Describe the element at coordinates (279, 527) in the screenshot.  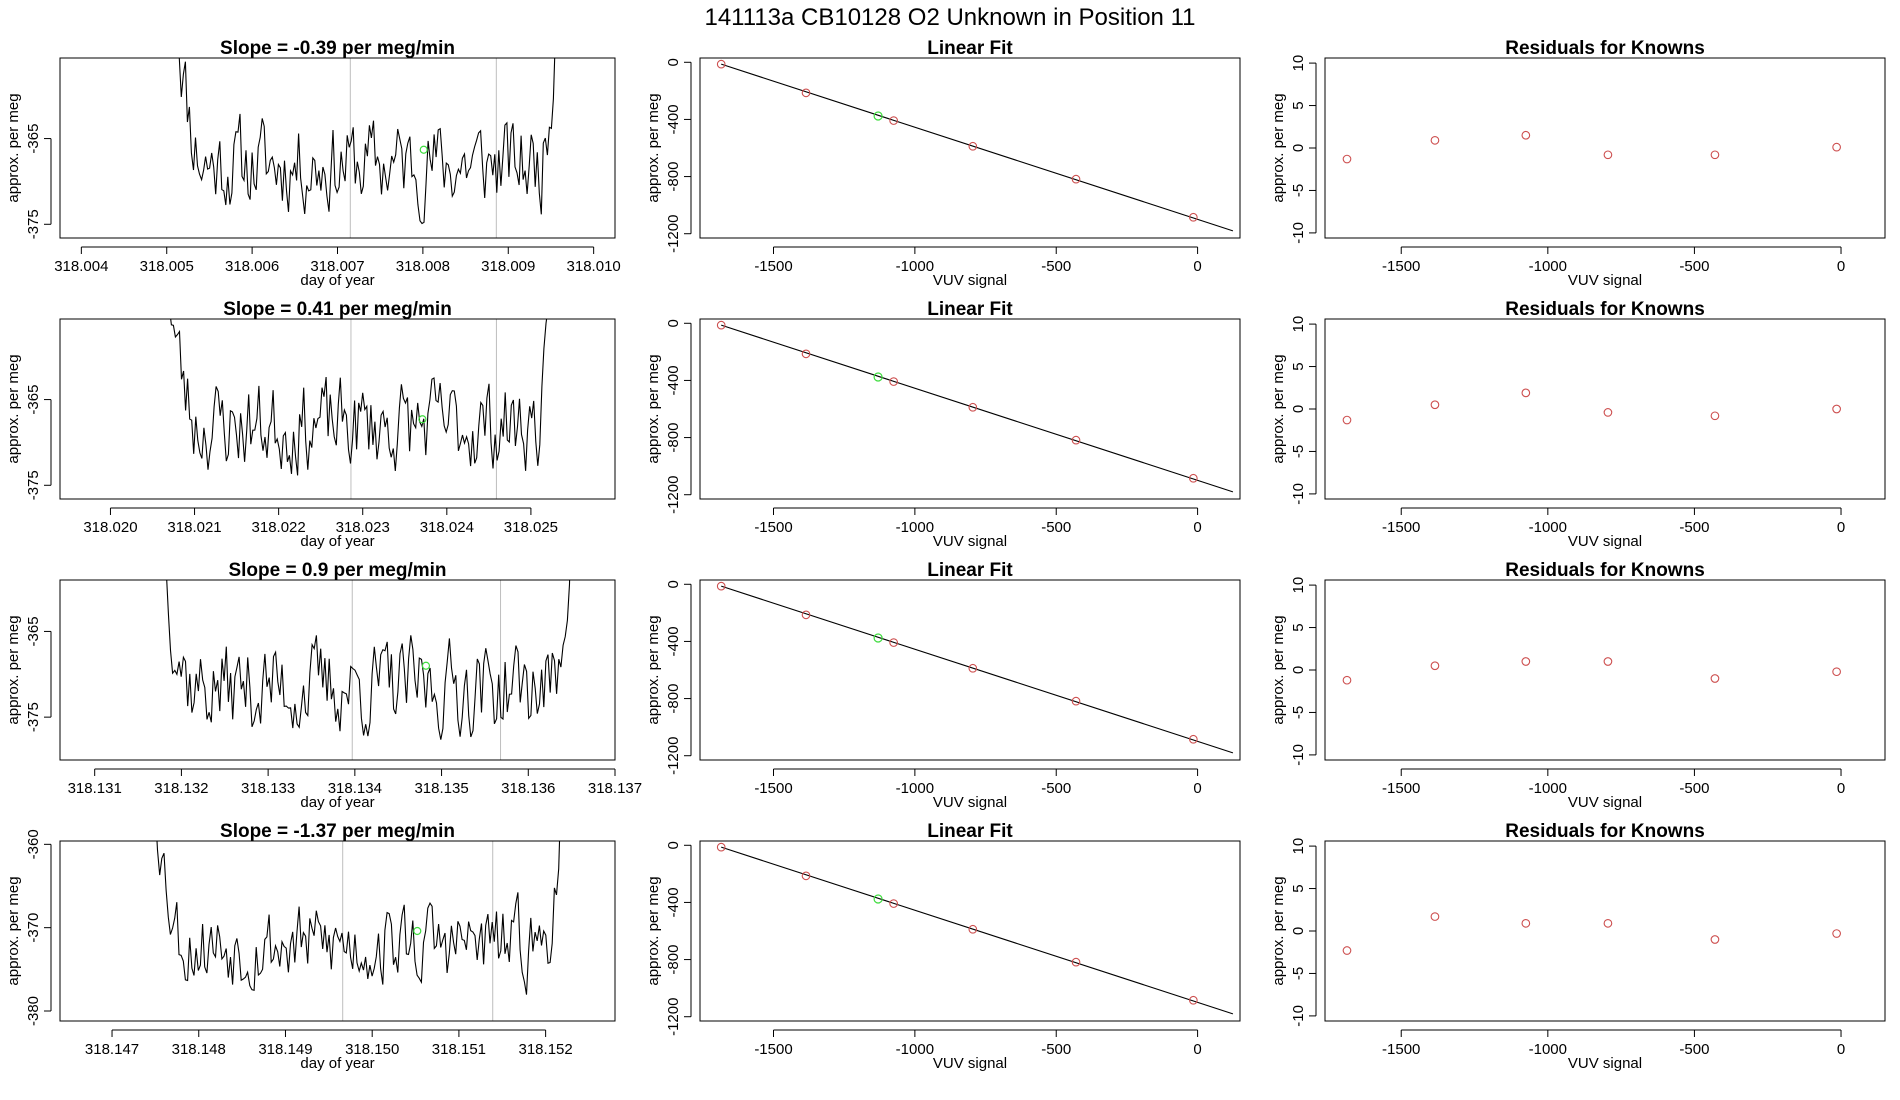
I see `x-tick-label: 318.022` at that location.